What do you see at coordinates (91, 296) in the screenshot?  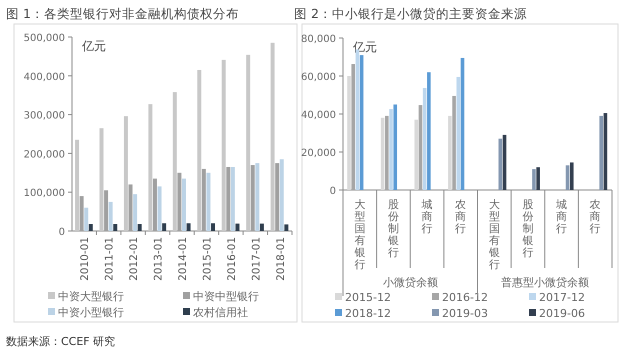 I see `legend-label: 中资大型银行` at bounding box center [91, 296].